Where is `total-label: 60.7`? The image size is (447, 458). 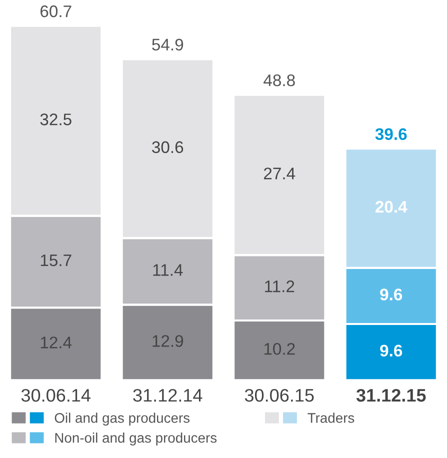 total-label: 60.7 is located at coordinates (56, 11).